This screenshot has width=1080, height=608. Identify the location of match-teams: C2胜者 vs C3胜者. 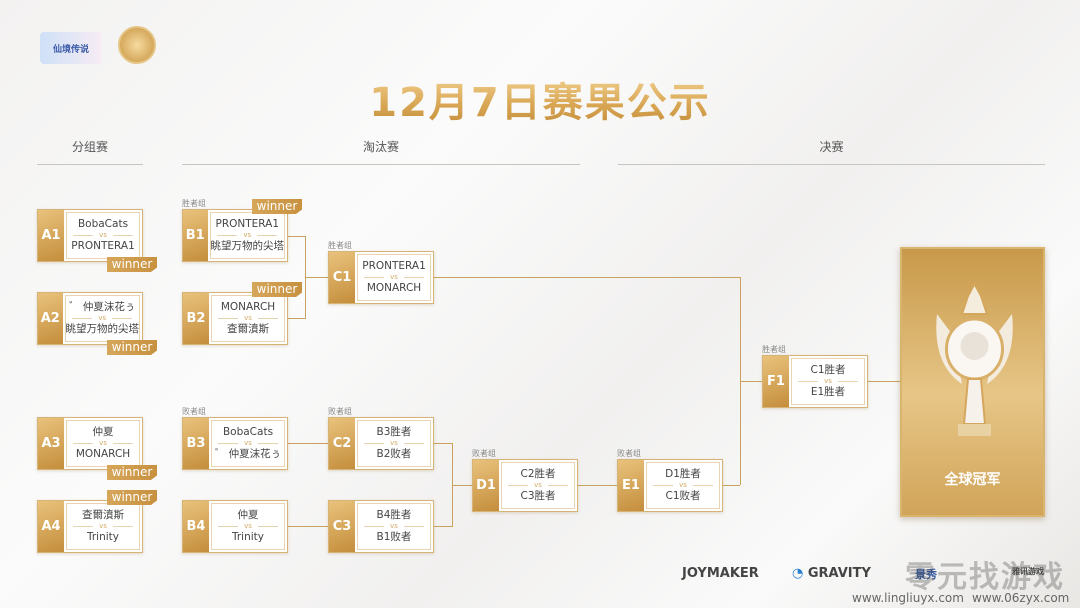
(538, 485).